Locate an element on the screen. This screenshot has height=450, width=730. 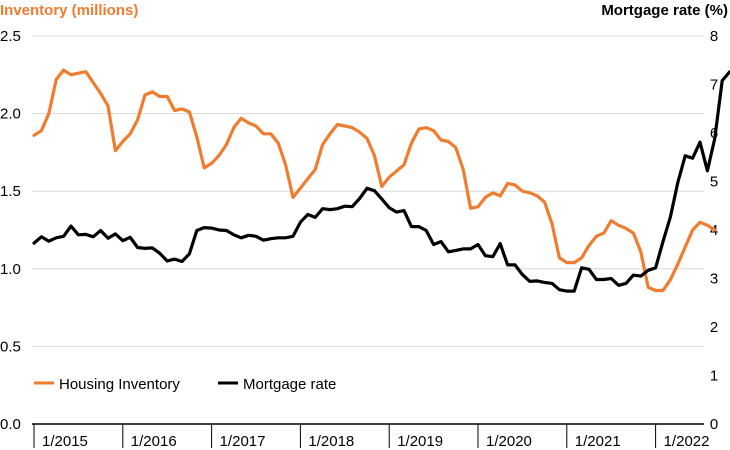
left-tick-label: 2.5 is located at coordinates (10, 36).